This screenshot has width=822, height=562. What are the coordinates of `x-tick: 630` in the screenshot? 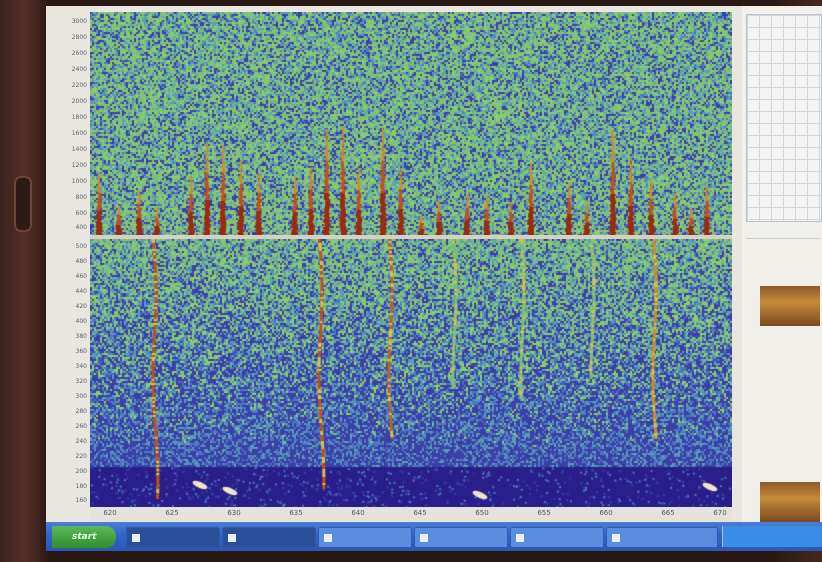 It's located at (234, 513).